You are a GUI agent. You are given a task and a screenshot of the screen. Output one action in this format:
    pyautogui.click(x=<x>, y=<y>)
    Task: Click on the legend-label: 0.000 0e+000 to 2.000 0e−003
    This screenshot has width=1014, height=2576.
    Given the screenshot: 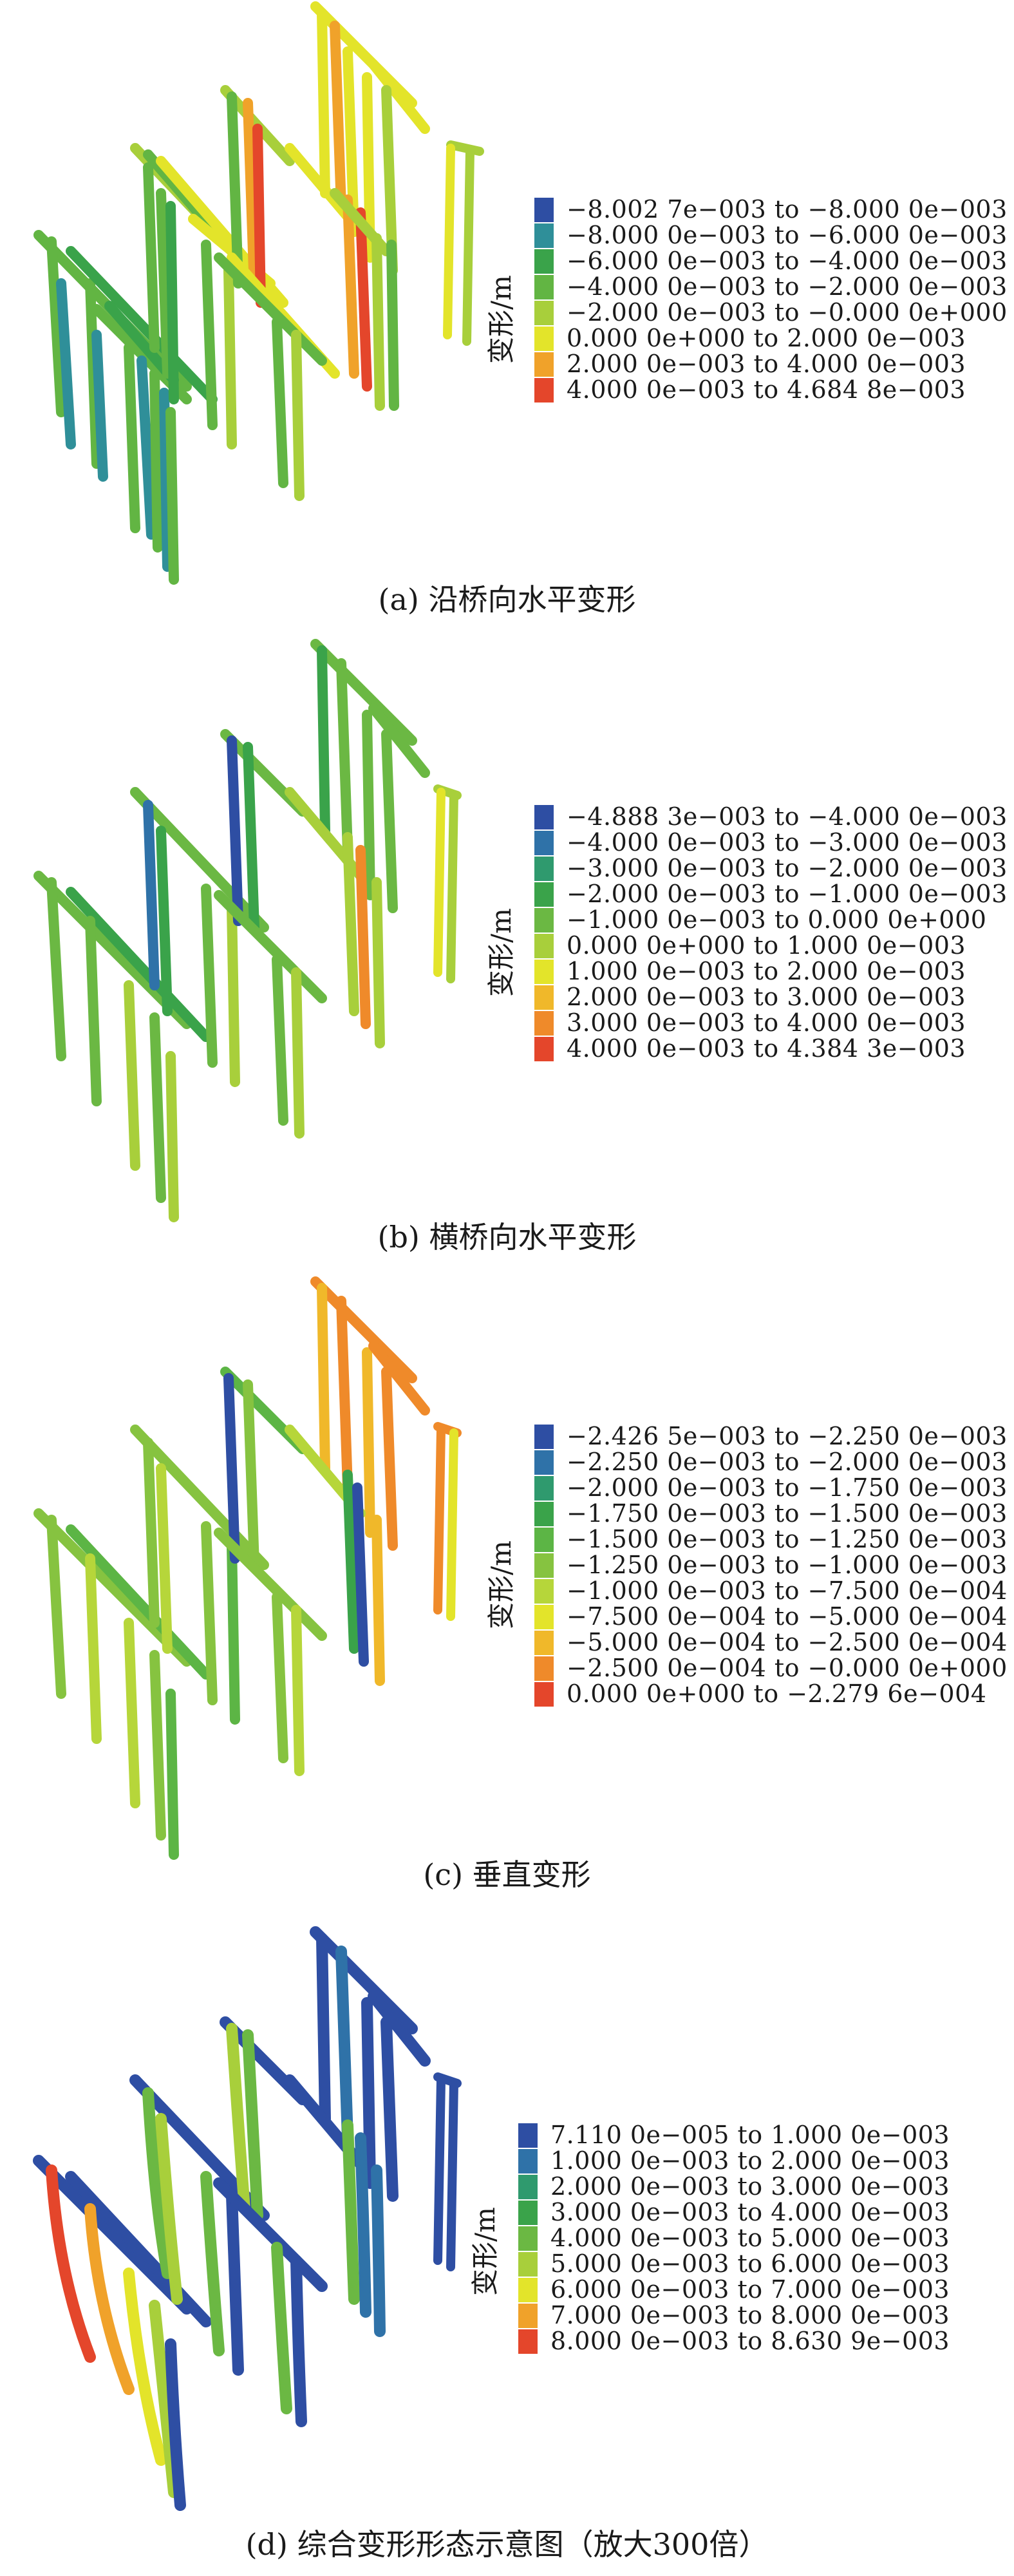 What is the action you would take?
    pyautogui.click(x=766, y=338)
    